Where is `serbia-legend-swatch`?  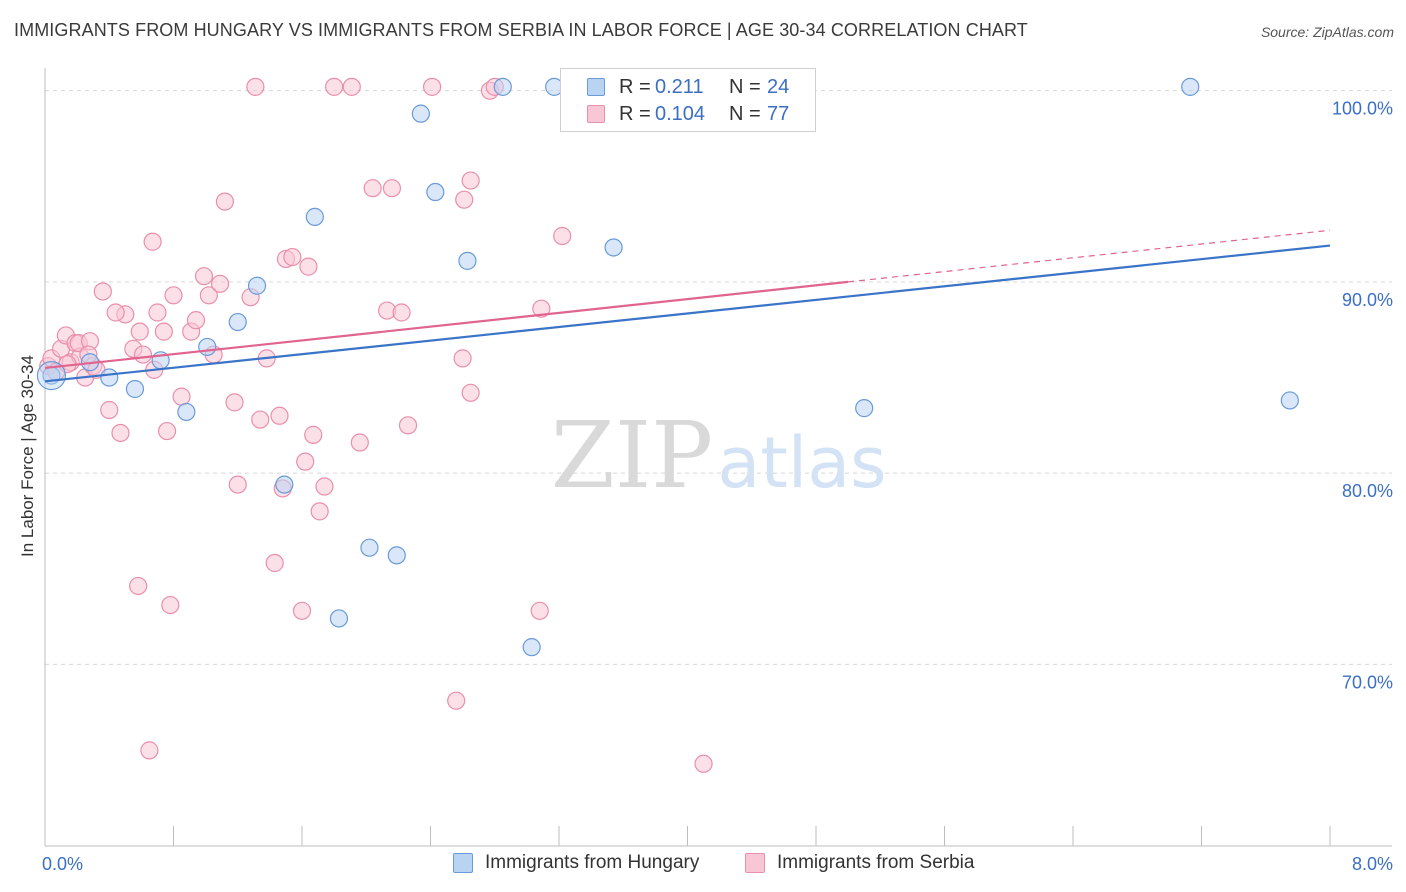
serbia-legend-swatch is located at coordinates (755, 863).